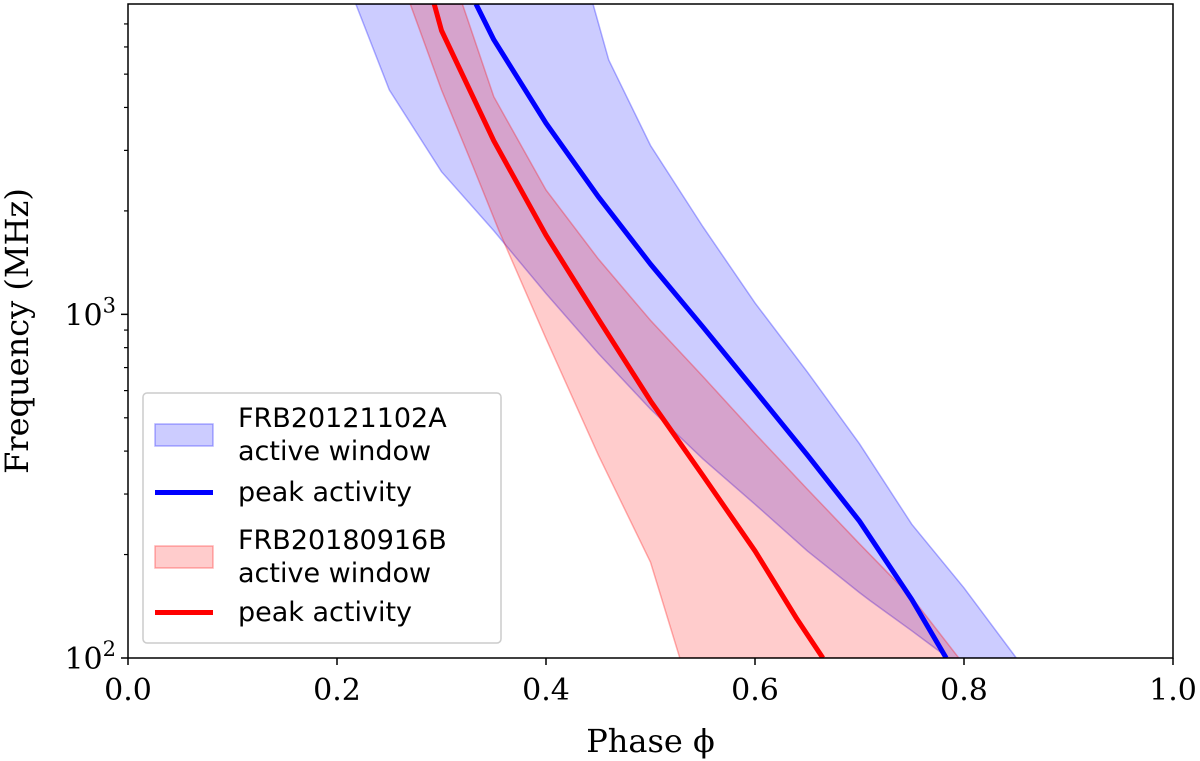 The width and height of the screenshot is (1200, 761). Describe the element at coordinates (342, 540) in the screenshot. I see `legend-label: FRB20180916B` at that location.